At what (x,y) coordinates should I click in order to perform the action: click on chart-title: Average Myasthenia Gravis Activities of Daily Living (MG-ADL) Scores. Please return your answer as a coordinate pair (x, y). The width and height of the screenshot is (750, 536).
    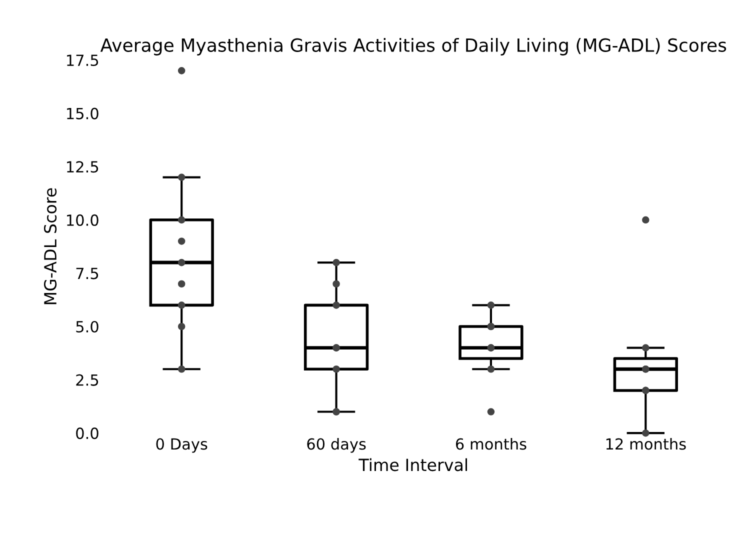
    Looking at the image, I should click on (413, 47).